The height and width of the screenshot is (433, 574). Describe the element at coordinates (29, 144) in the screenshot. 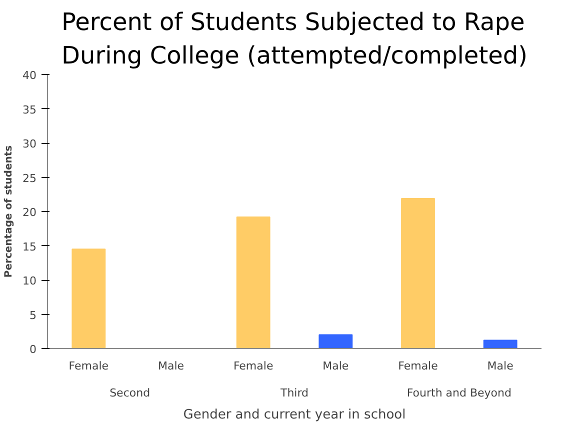

I see `y-tick-label: 30` at that location.